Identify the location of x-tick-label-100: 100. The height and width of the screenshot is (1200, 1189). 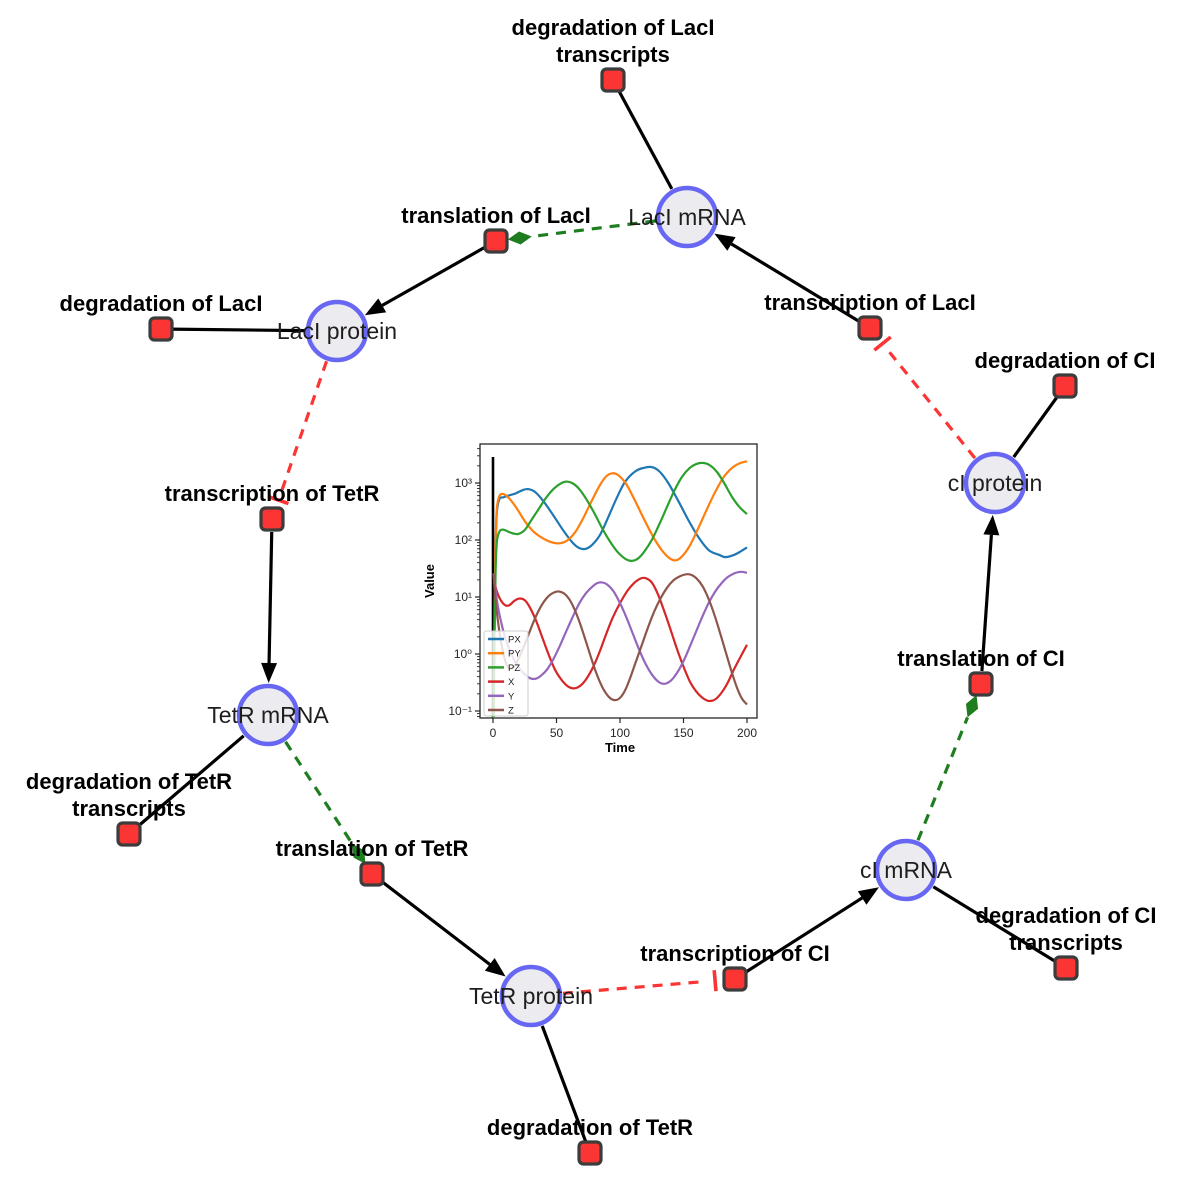
(620, 733).